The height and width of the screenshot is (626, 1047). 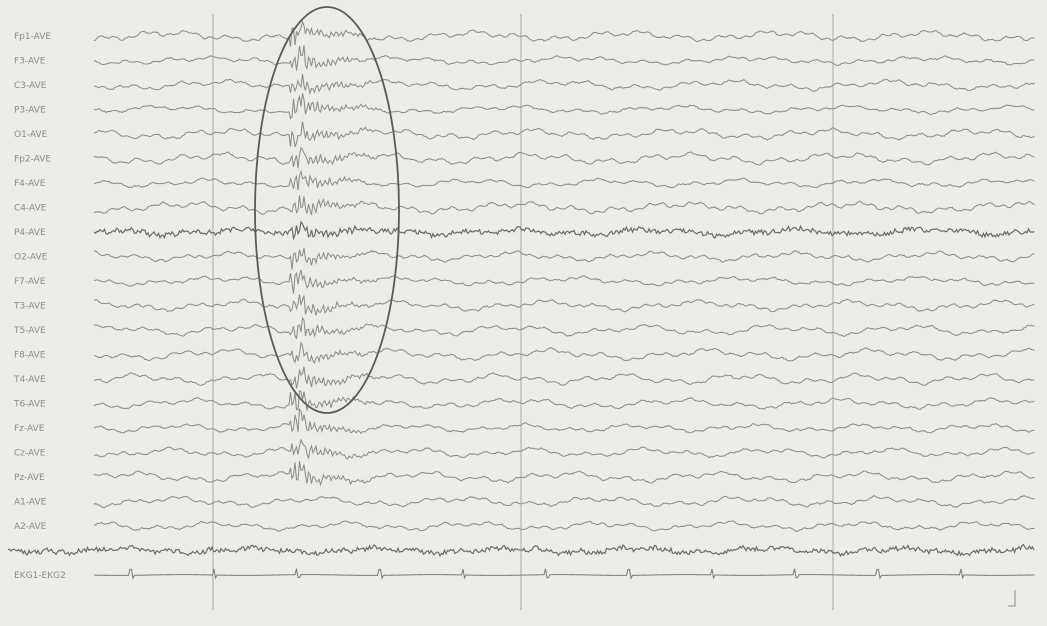 What do you see at coordinates (32, 37) in the screenshot?
I see `channel-label: Fp1-AVE` at bounding box center [32, 37].